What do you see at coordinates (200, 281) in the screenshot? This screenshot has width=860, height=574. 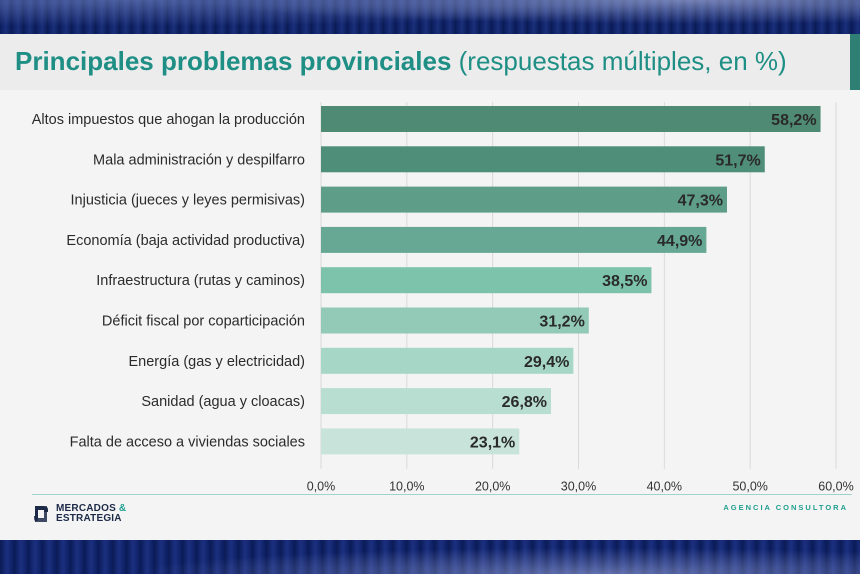 I see `category-label: Infraestructura (rutas y caminos)` at bounding box center [200, 281].